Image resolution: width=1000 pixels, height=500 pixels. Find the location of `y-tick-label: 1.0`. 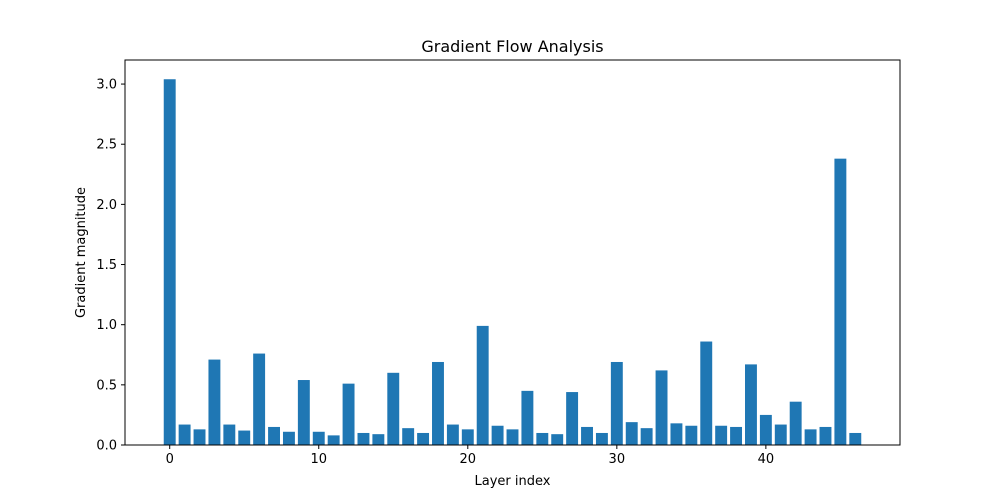

y-tick-label: 1.0 is located at coordinates (106, 325).